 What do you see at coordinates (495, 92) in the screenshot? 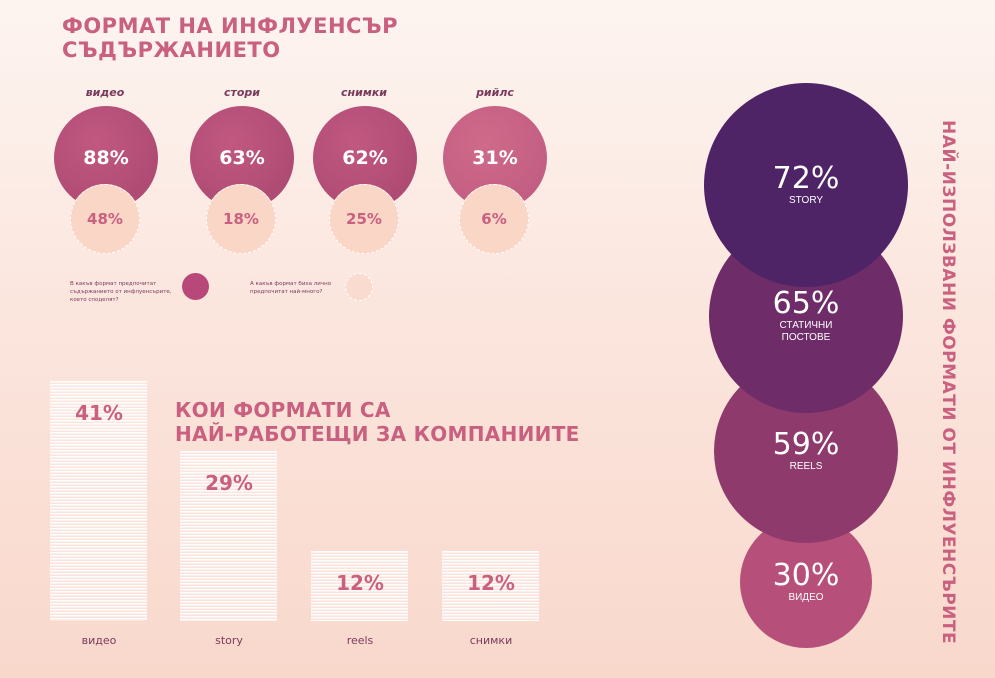
I see `format-label-reels: рийлс` at bounding box center [495, 92].